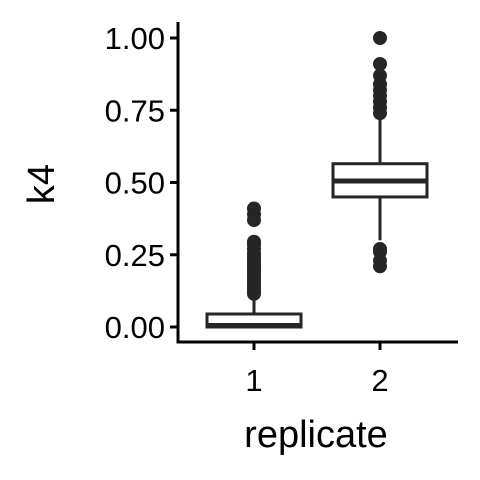 The height and width of the screenshot is (480, 480). I want to click on x-tick-label-0: 1, so click(253, 380).